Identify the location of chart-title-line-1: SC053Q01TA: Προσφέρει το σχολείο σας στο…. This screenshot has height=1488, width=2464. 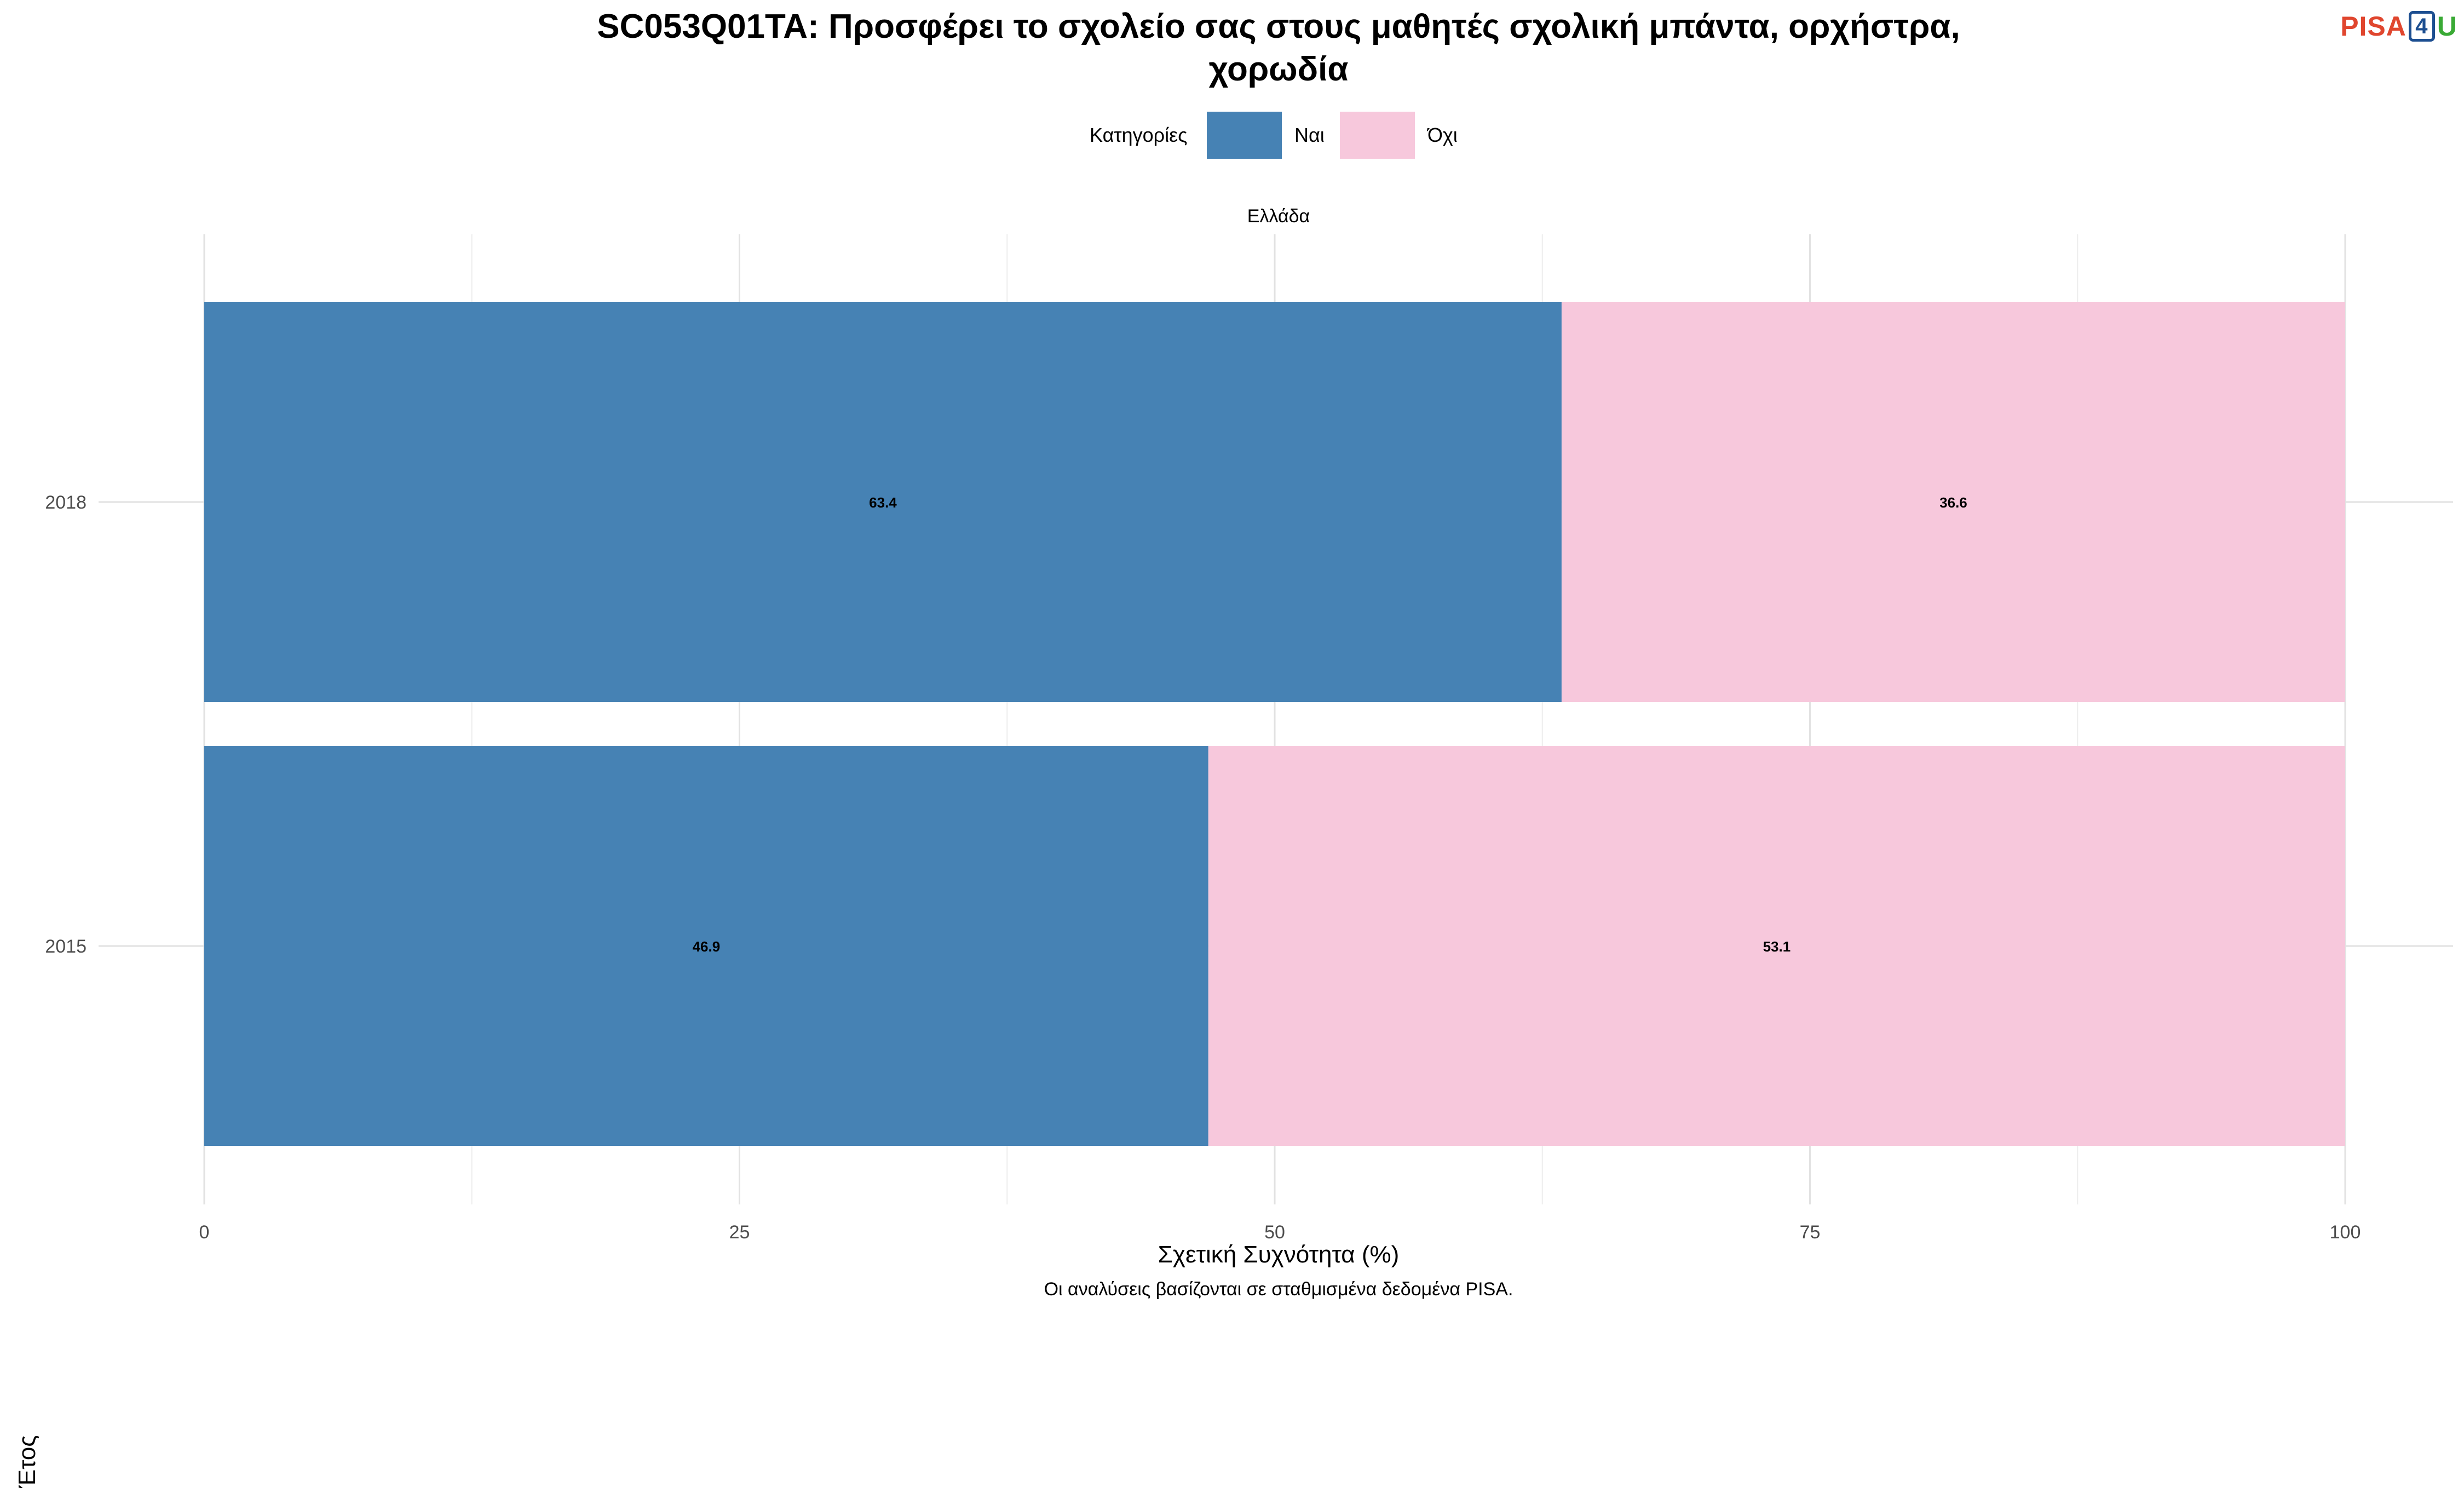
(1278, 26).